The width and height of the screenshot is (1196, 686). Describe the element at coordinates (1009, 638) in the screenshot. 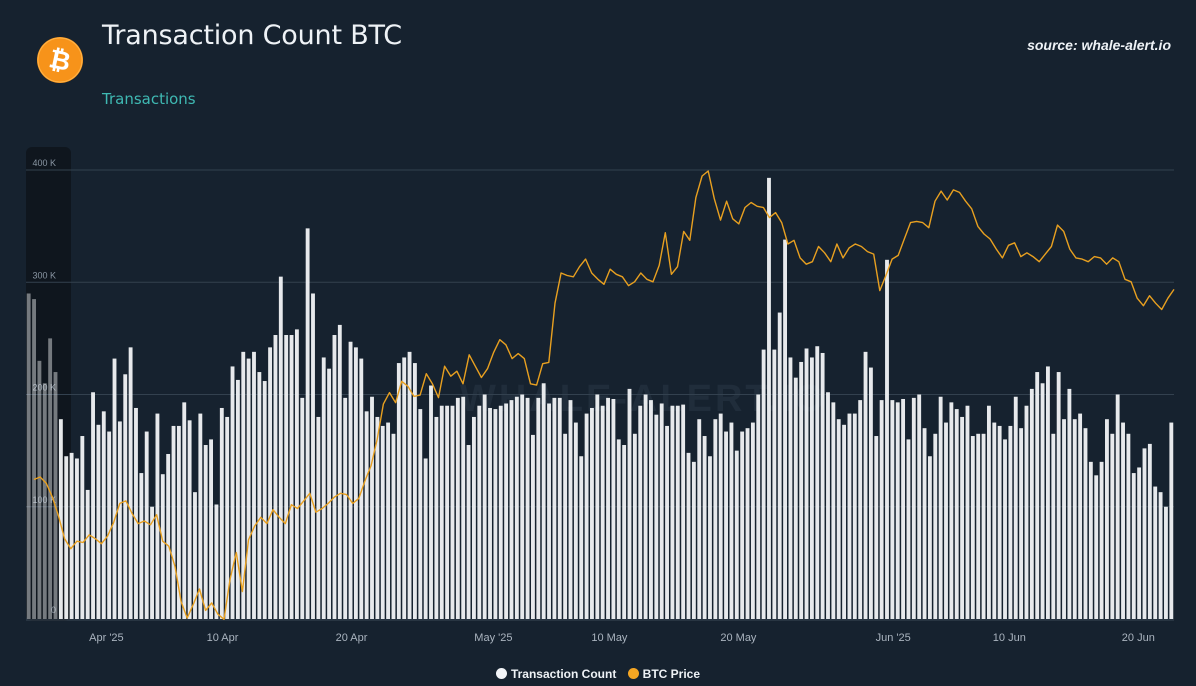

I see `x-tick-label: 10 Jun` at that location.